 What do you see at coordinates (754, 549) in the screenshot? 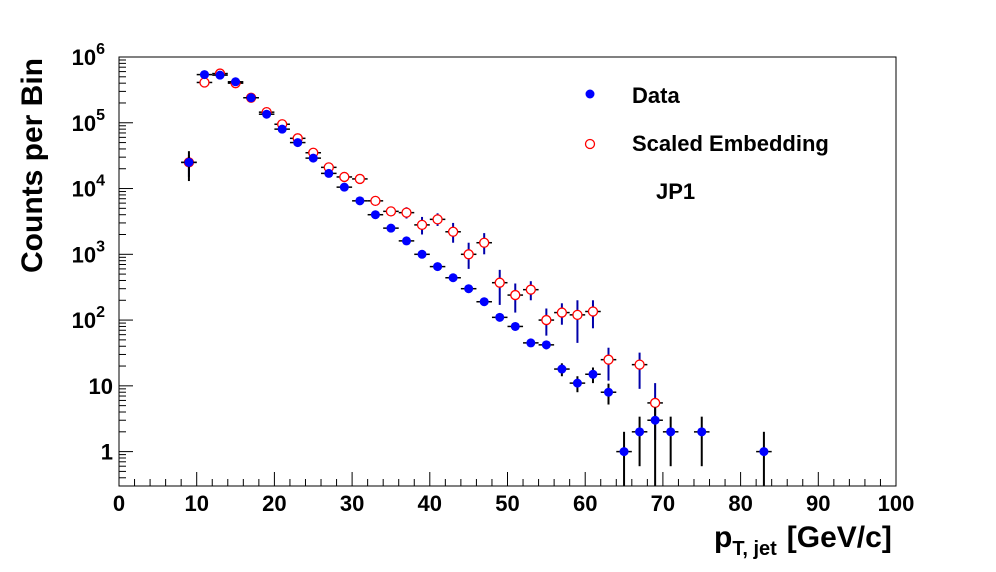
I see `x-axis-label-subscript: T, jet` at bounding box center [754, 549].